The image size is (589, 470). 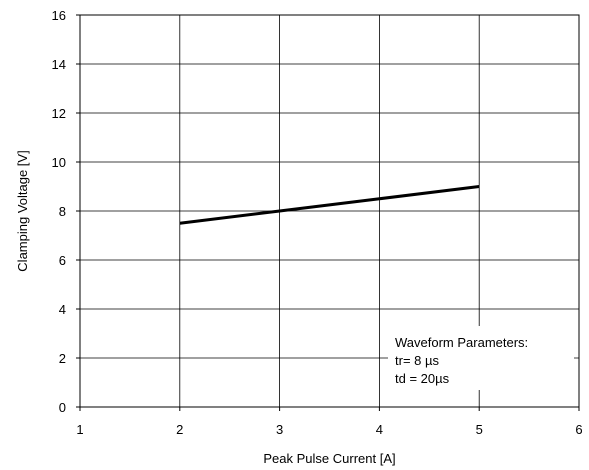 What do you see at coordinates (578, 429) in the screenshot?
I see `x-tick-label-5: 6` at bounding box center [578, 429].